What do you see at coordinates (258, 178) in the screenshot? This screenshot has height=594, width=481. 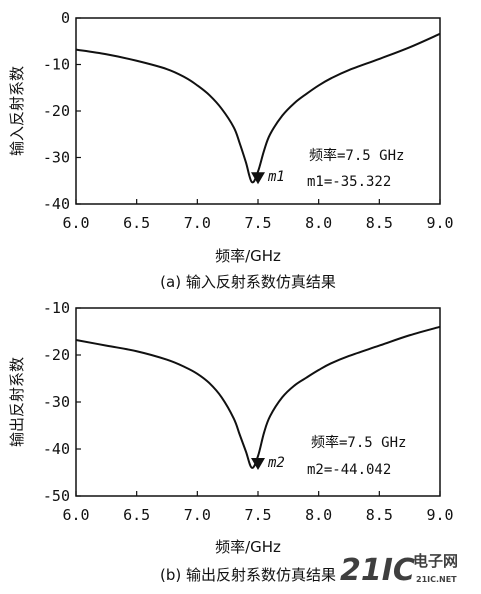 I see `chart-a-marker-m1` at bounding box center [258, 178].